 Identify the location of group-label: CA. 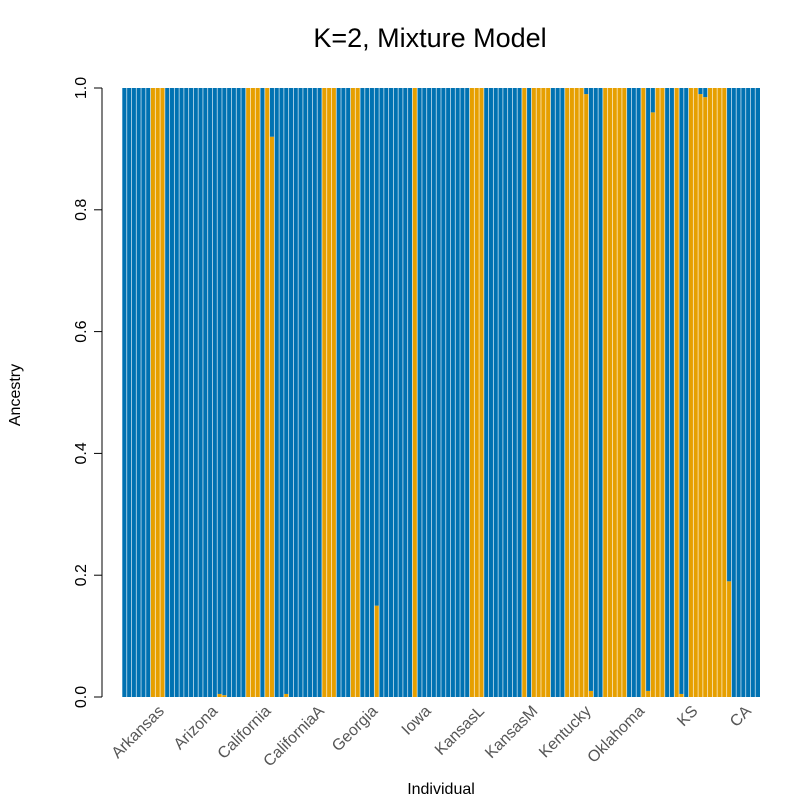
(741, 717).